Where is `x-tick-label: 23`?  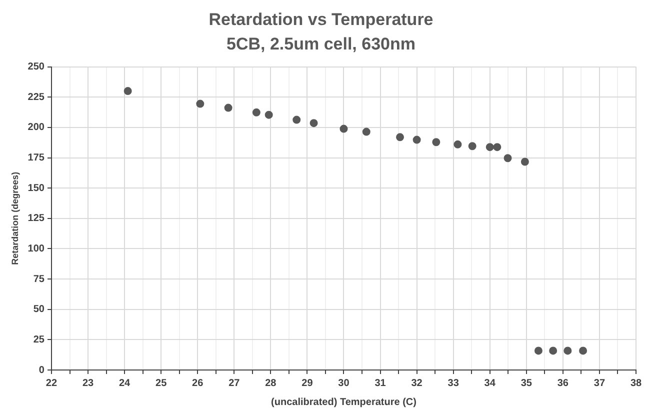 x-tick-label: 23 is located at coordinates (88, 383).